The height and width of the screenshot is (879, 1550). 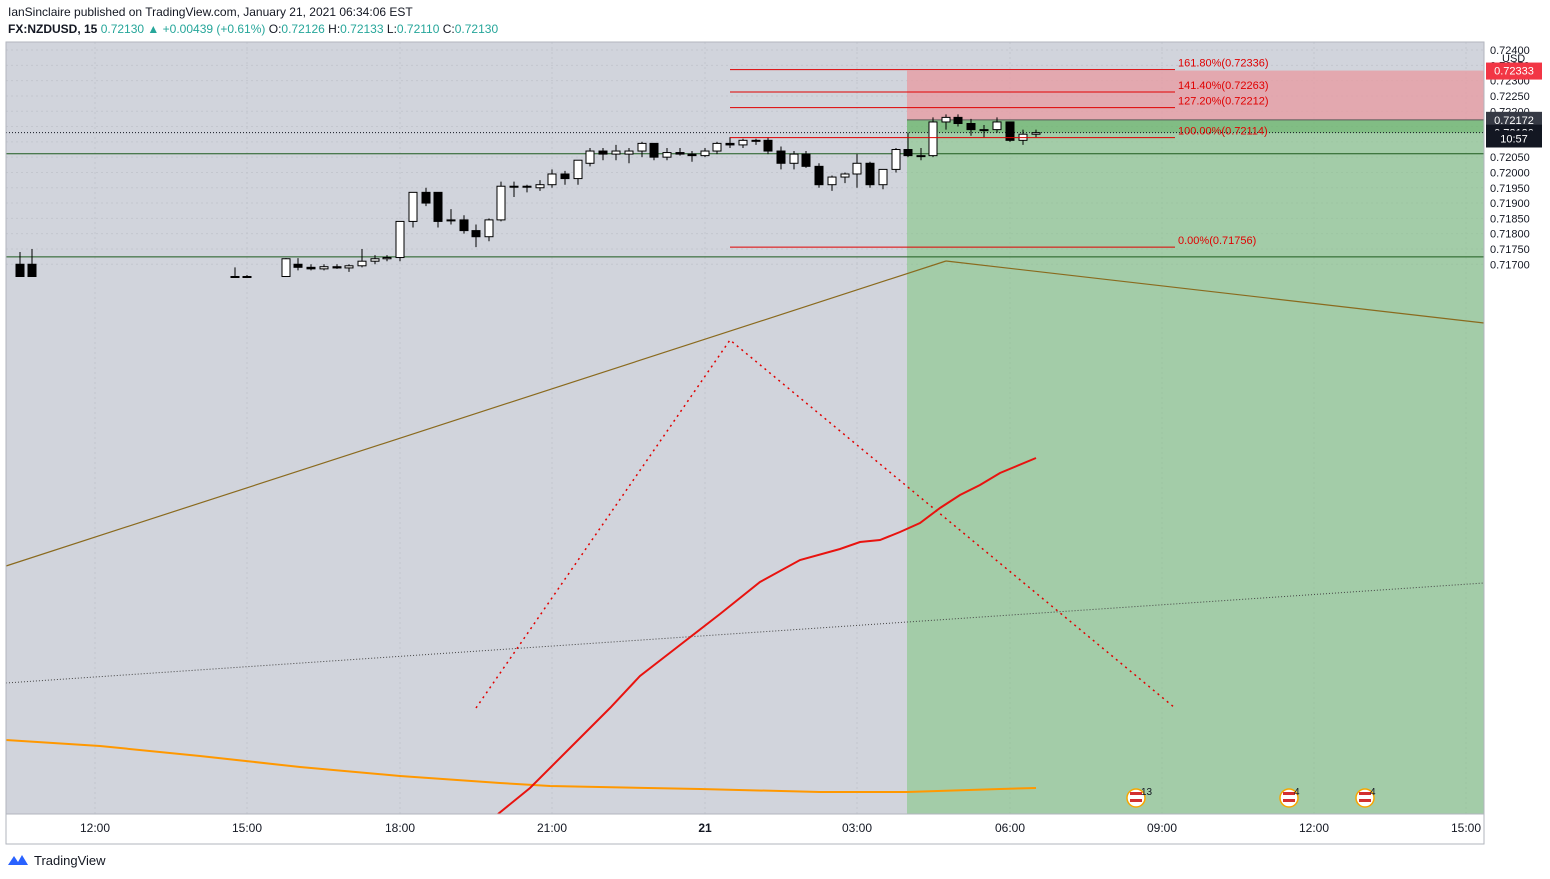 What do you see at coordinates (1510, 97) in the screenshot?
I see `y-tick-3: 0.72250` at bounding box center [1510, 97].